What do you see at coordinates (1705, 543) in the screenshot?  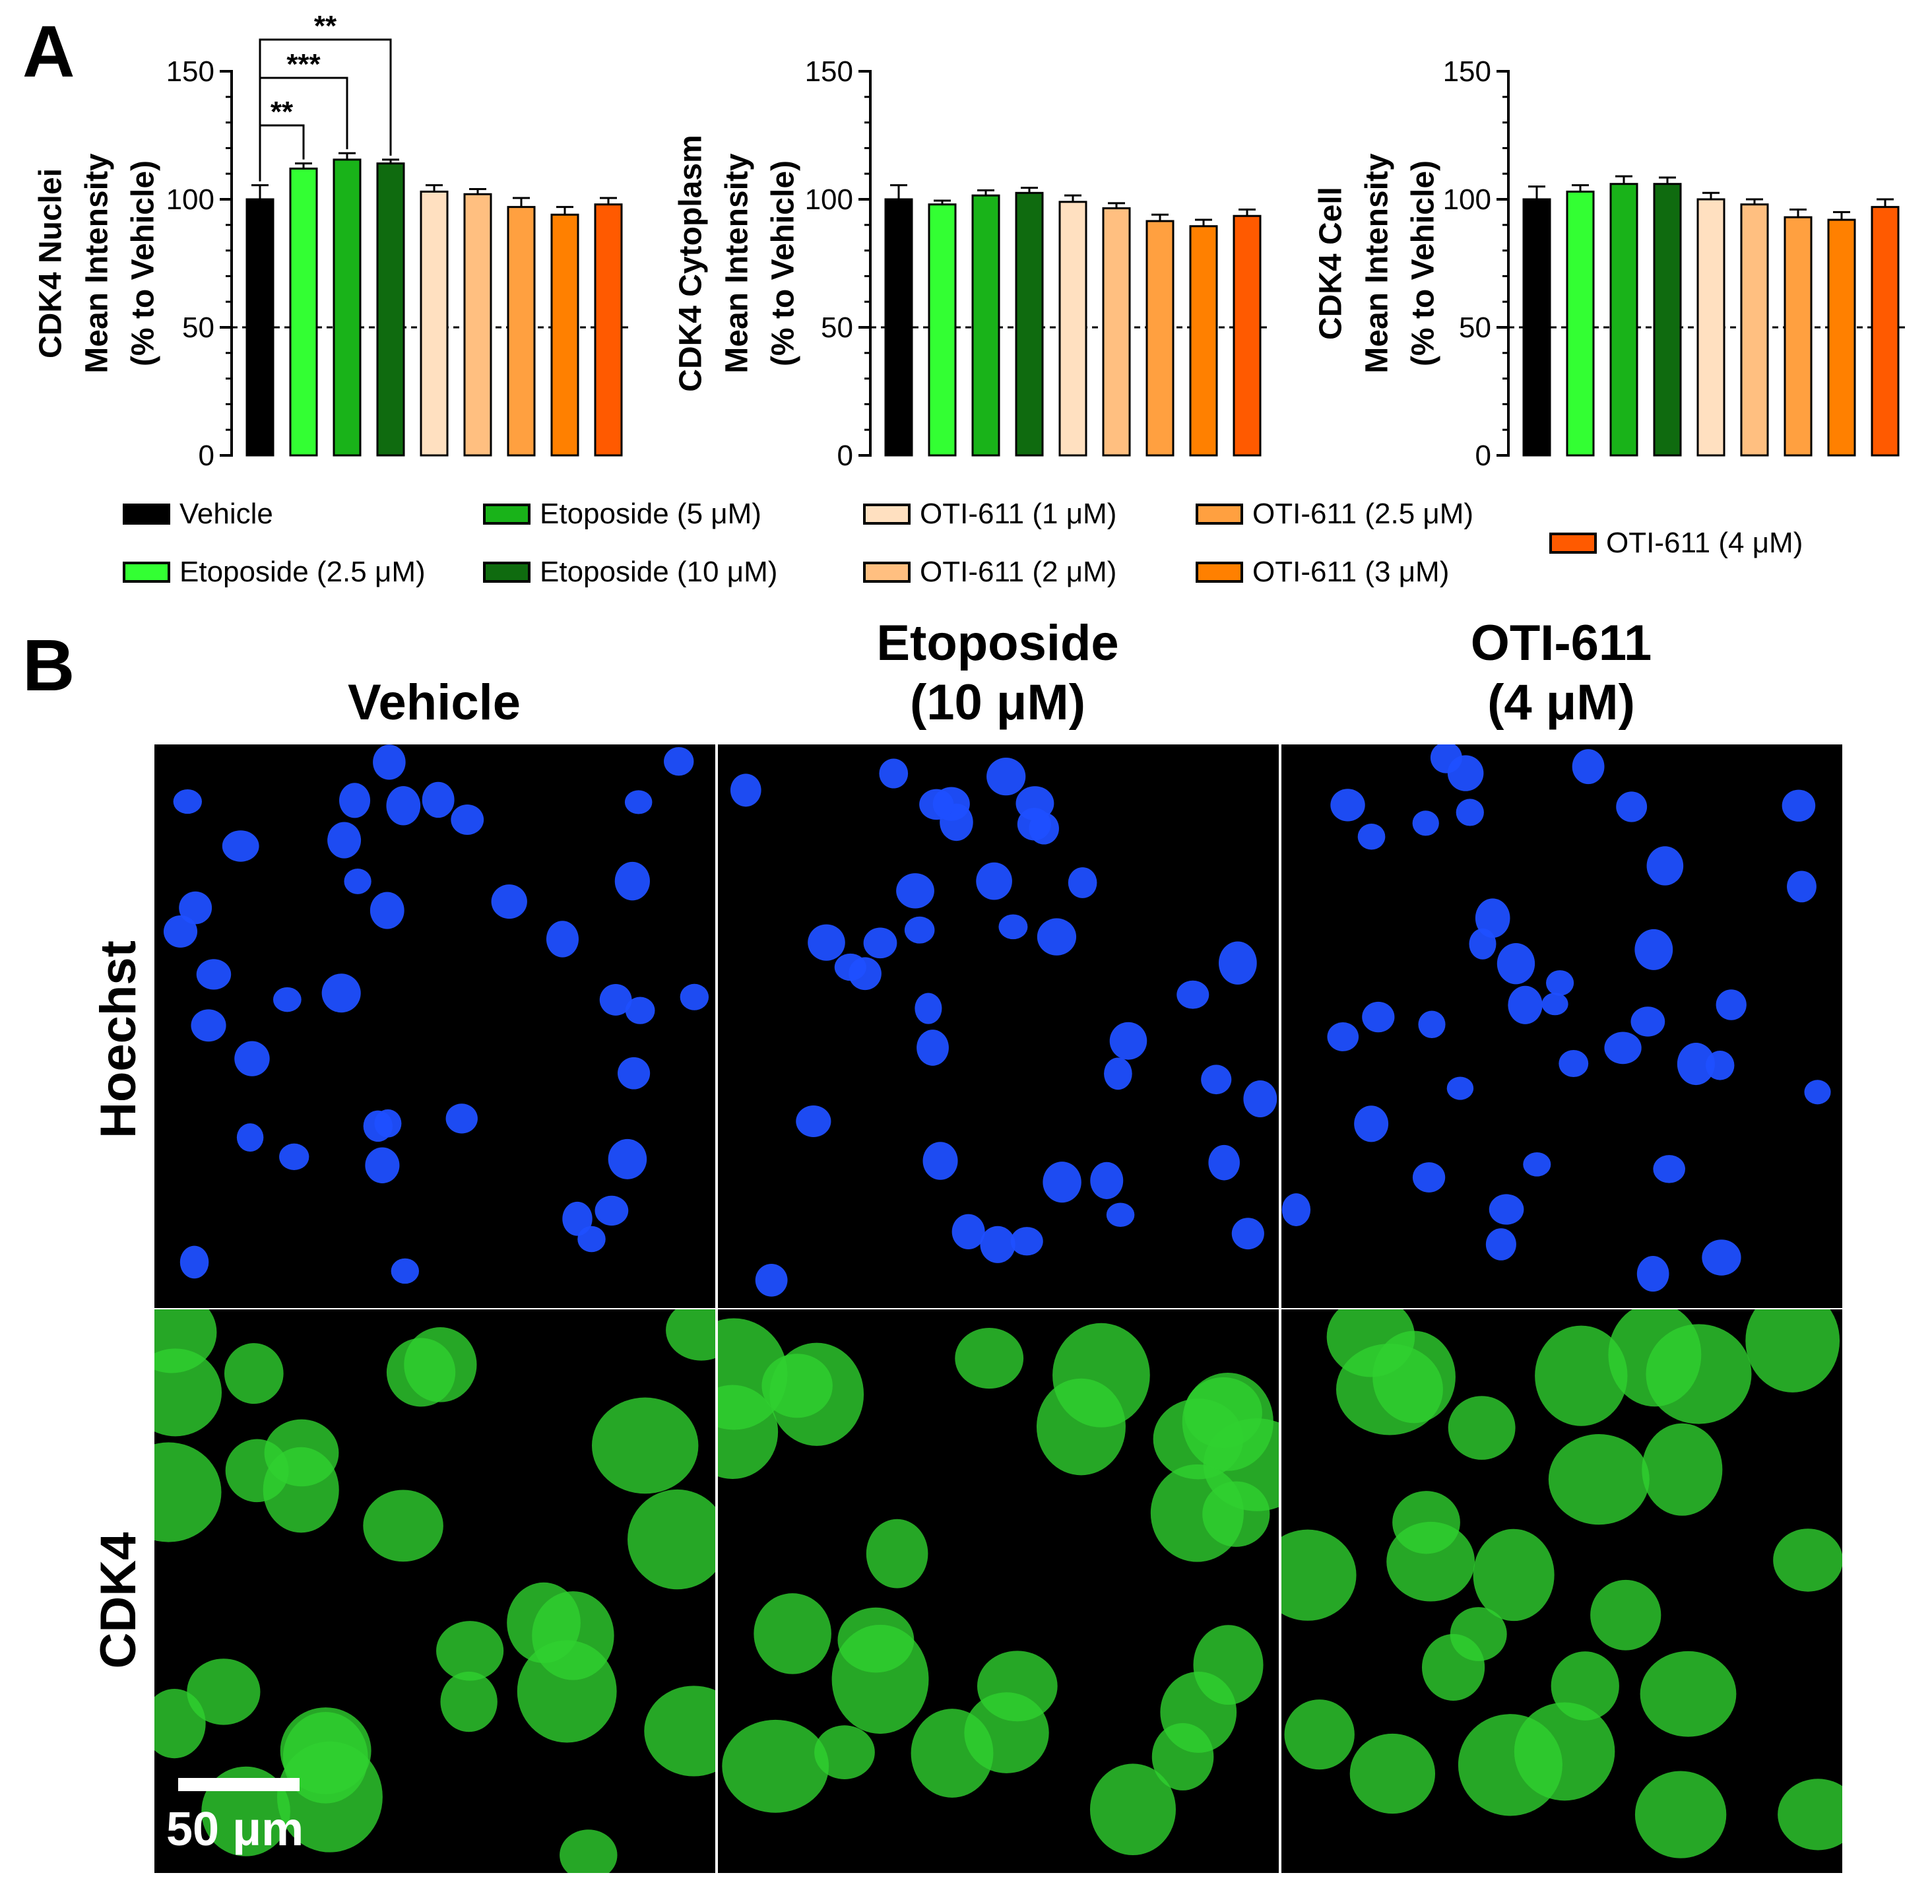 I see `legend-label: OTI-611 (4 μM)` at bounding box center [1705, 543].